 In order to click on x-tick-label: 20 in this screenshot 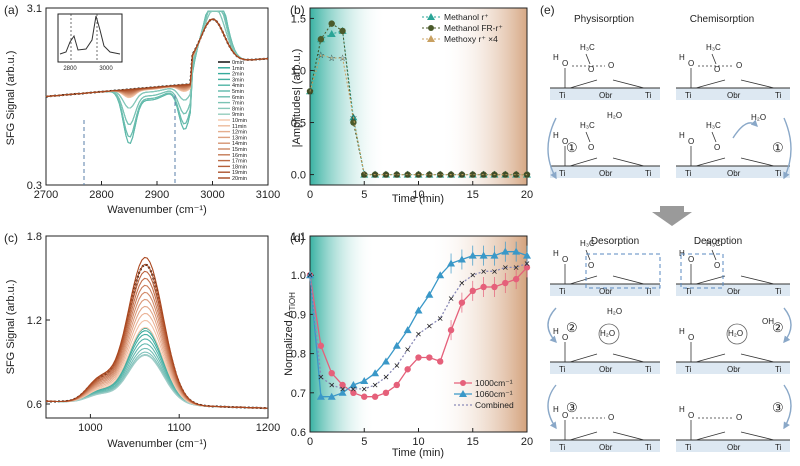, I will do `click(527, 195)`.